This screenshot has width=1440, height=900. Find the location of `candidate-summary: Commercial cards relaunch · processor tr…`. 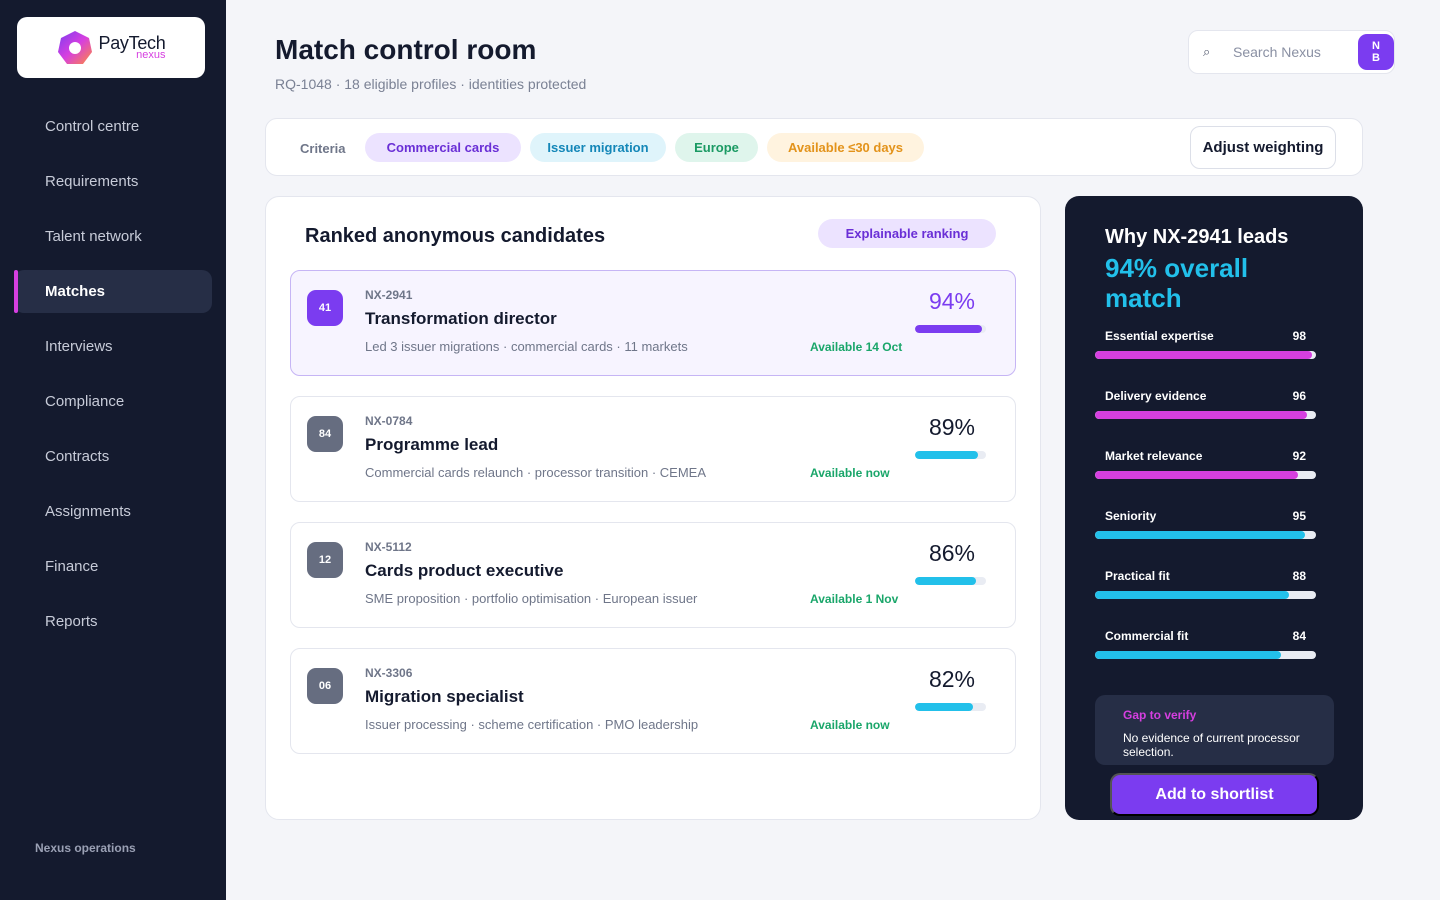

candidate-summary: Commercial cards relaunch · processor tr… is located at coordinates (535, 472).